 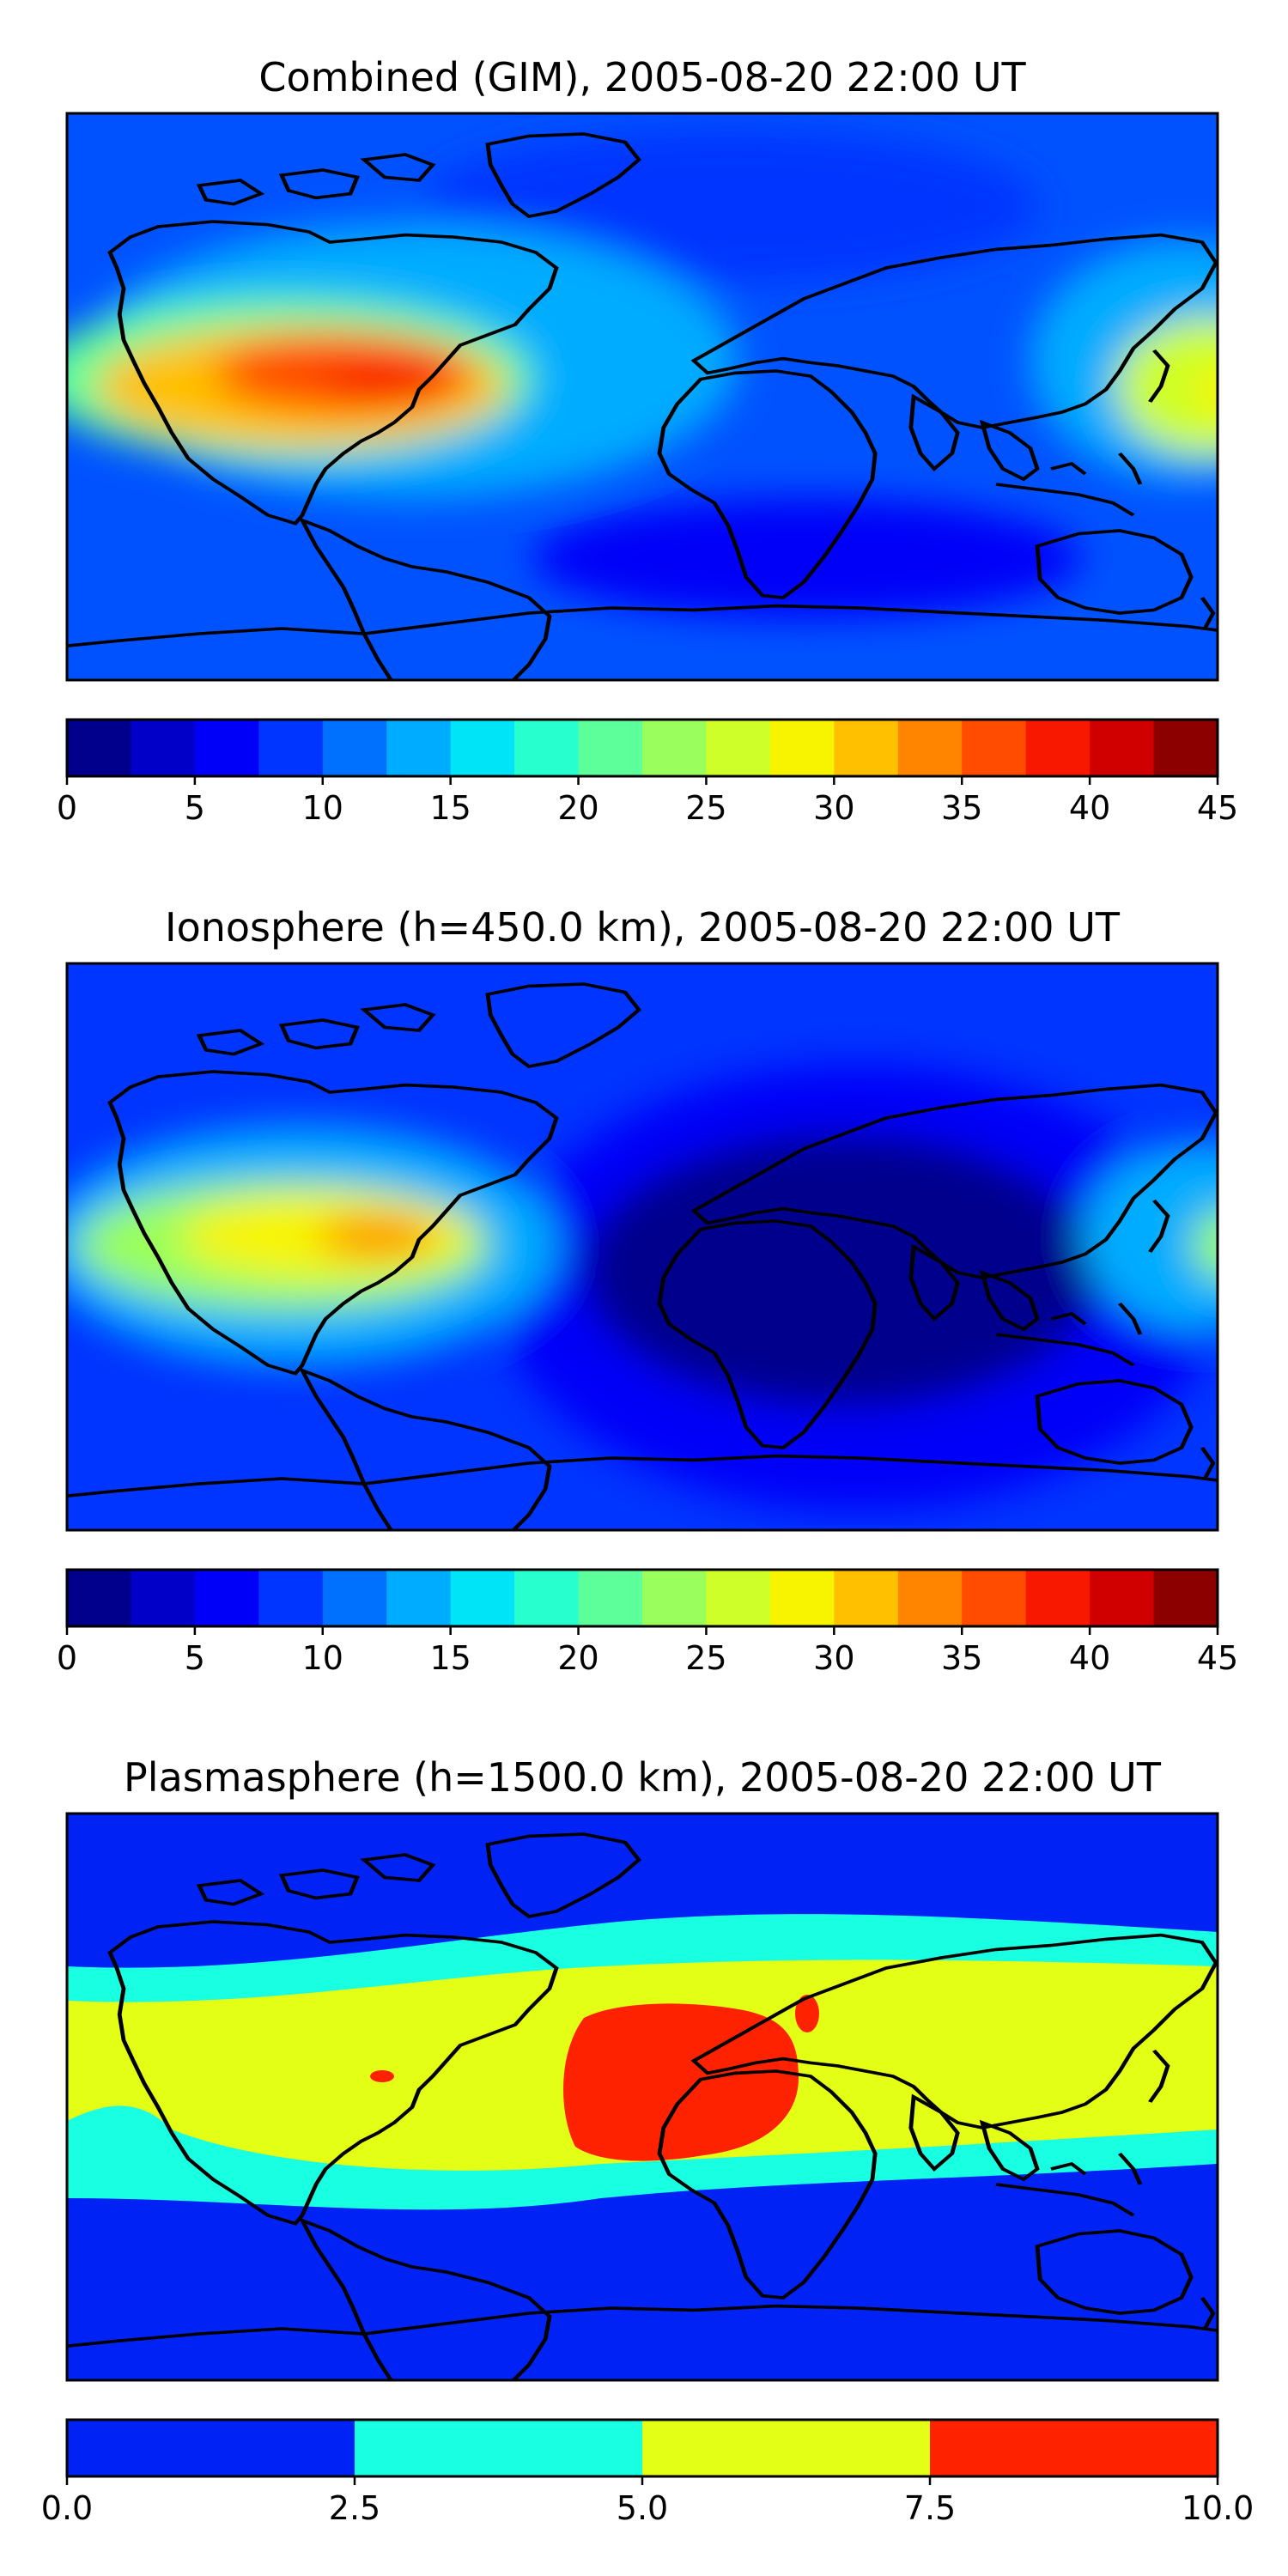 What do you see at coordinates (642, 77) in the screenshot?
I see `chart-title: Combined (GIM), 2005-08-20 22:00 UT` at bounding box center [642, 77].